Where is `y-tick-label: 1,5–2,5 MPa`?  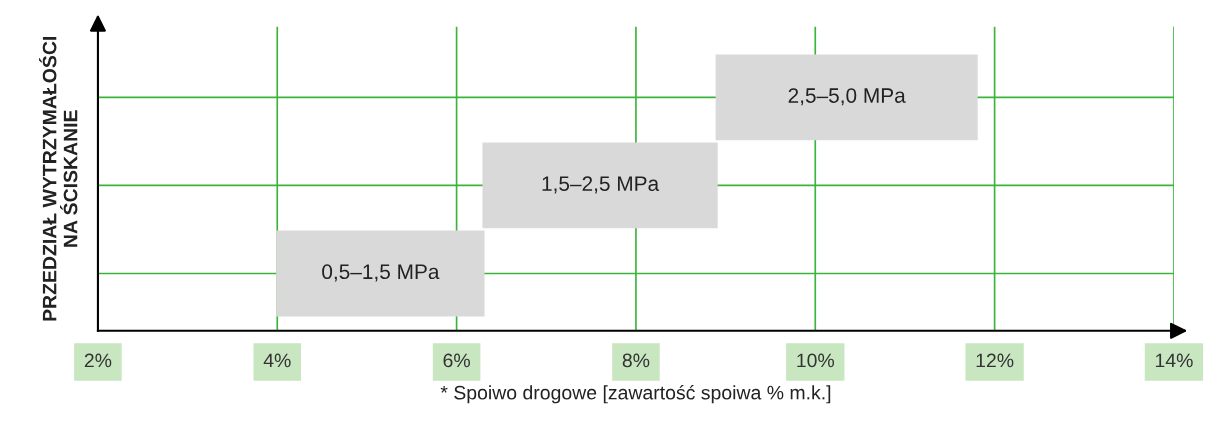
y-tick-label: 1,5–2,5 MPa is located at coordinates (601, 185).